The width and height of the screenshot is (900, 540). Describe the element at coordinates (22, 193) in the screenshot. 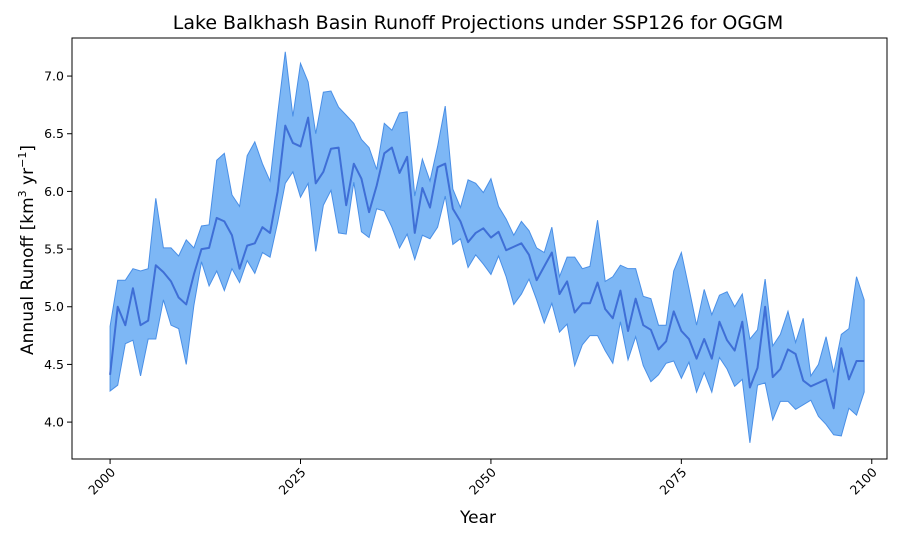

I see `y-axis-label-superscript-1: 3` at that location.